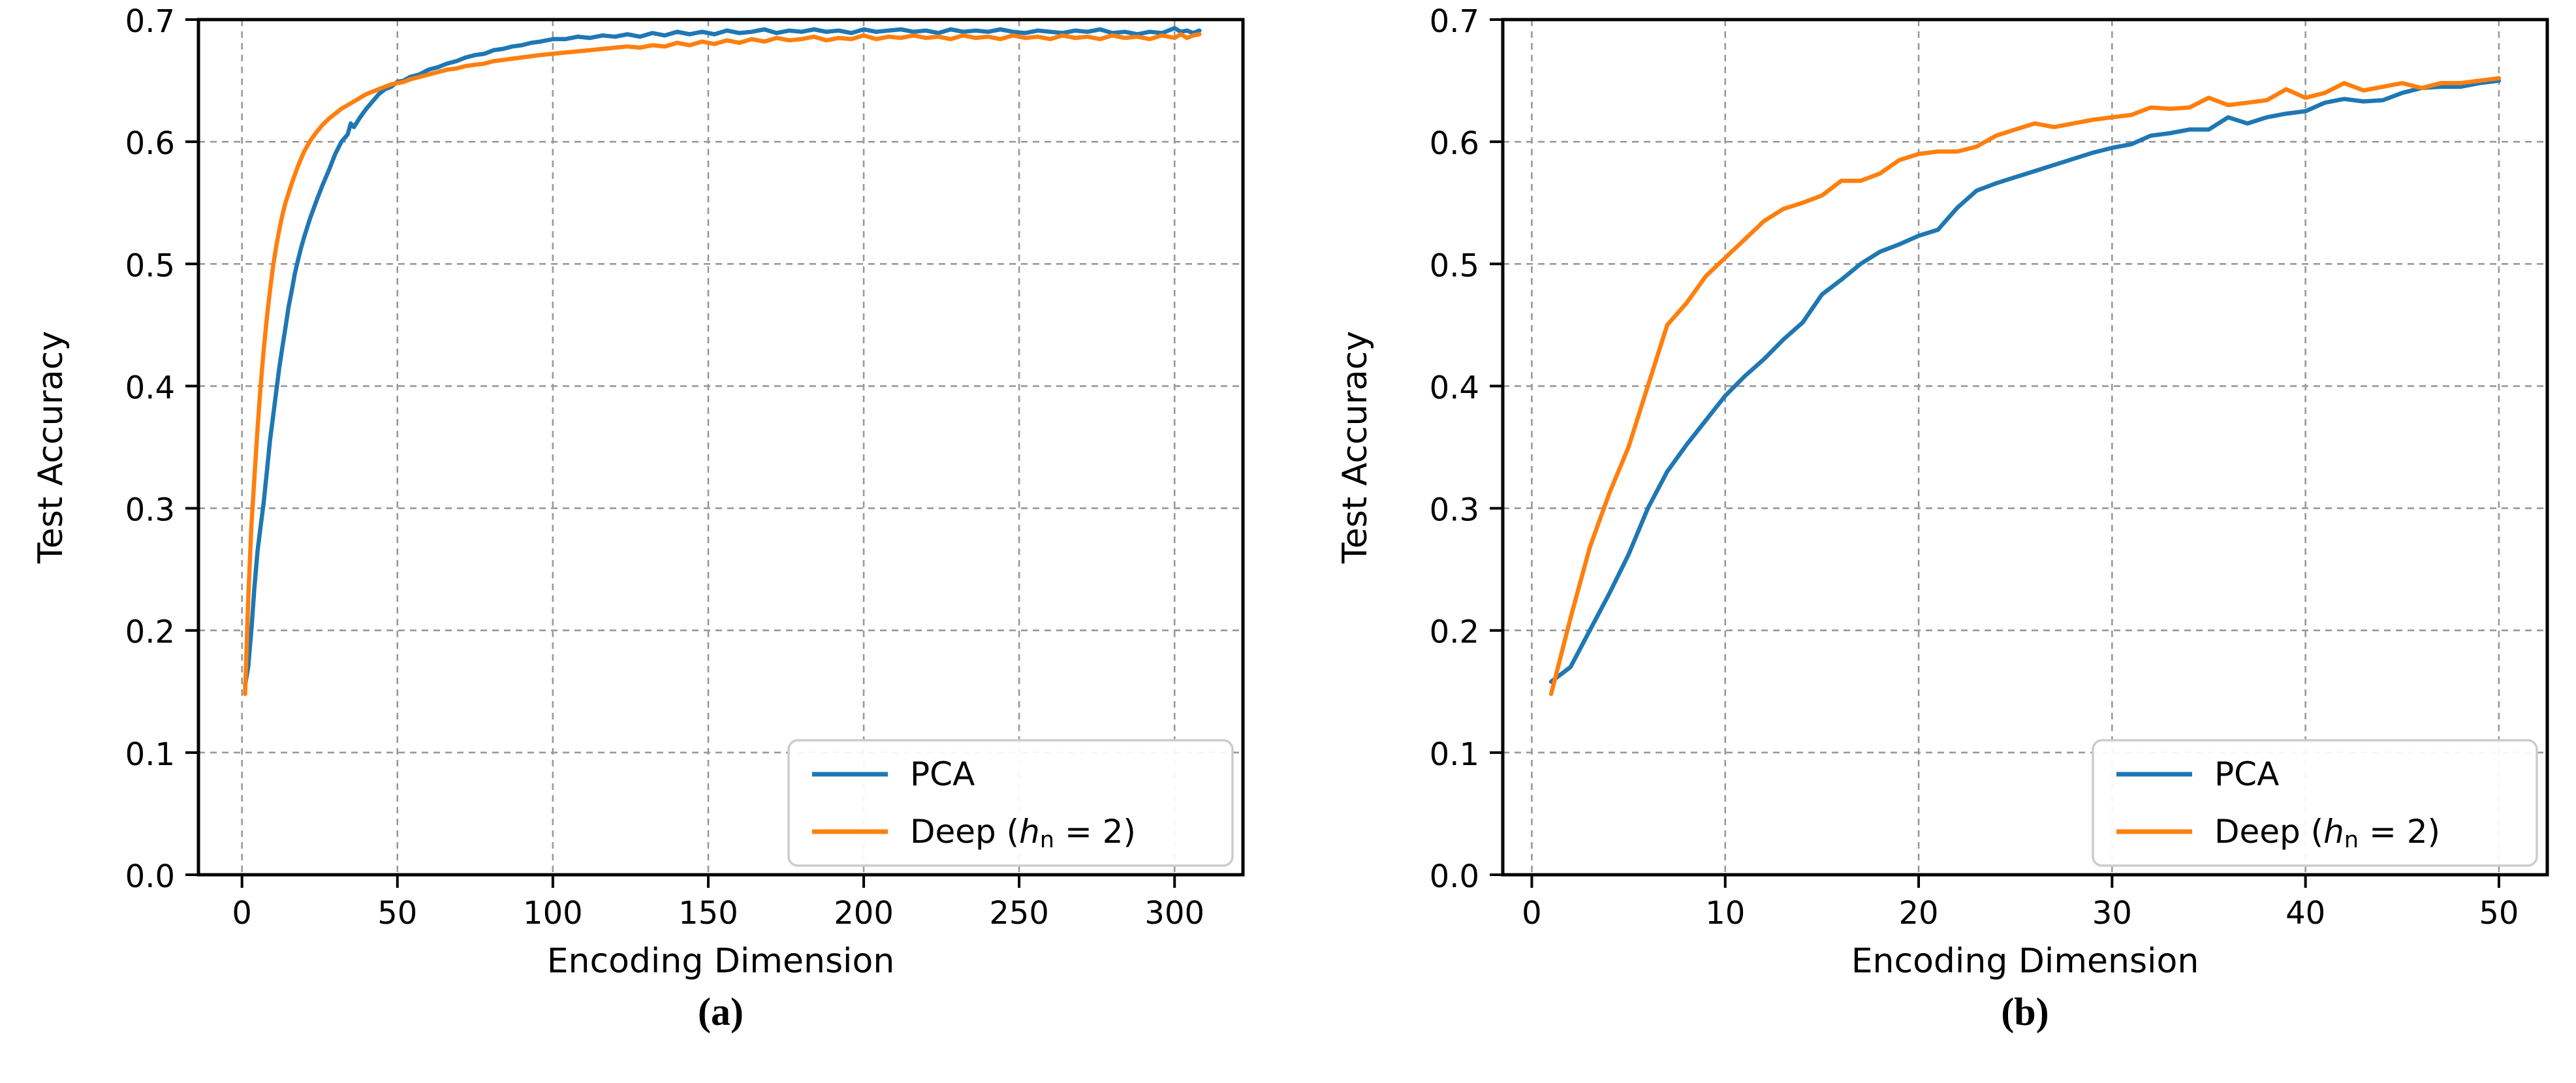 The width and height of the screenshot is (2576, 1083). Describe the element at coordinates (2112, 914) in the screenshot. I see `x-tick-label: 30` at that location.